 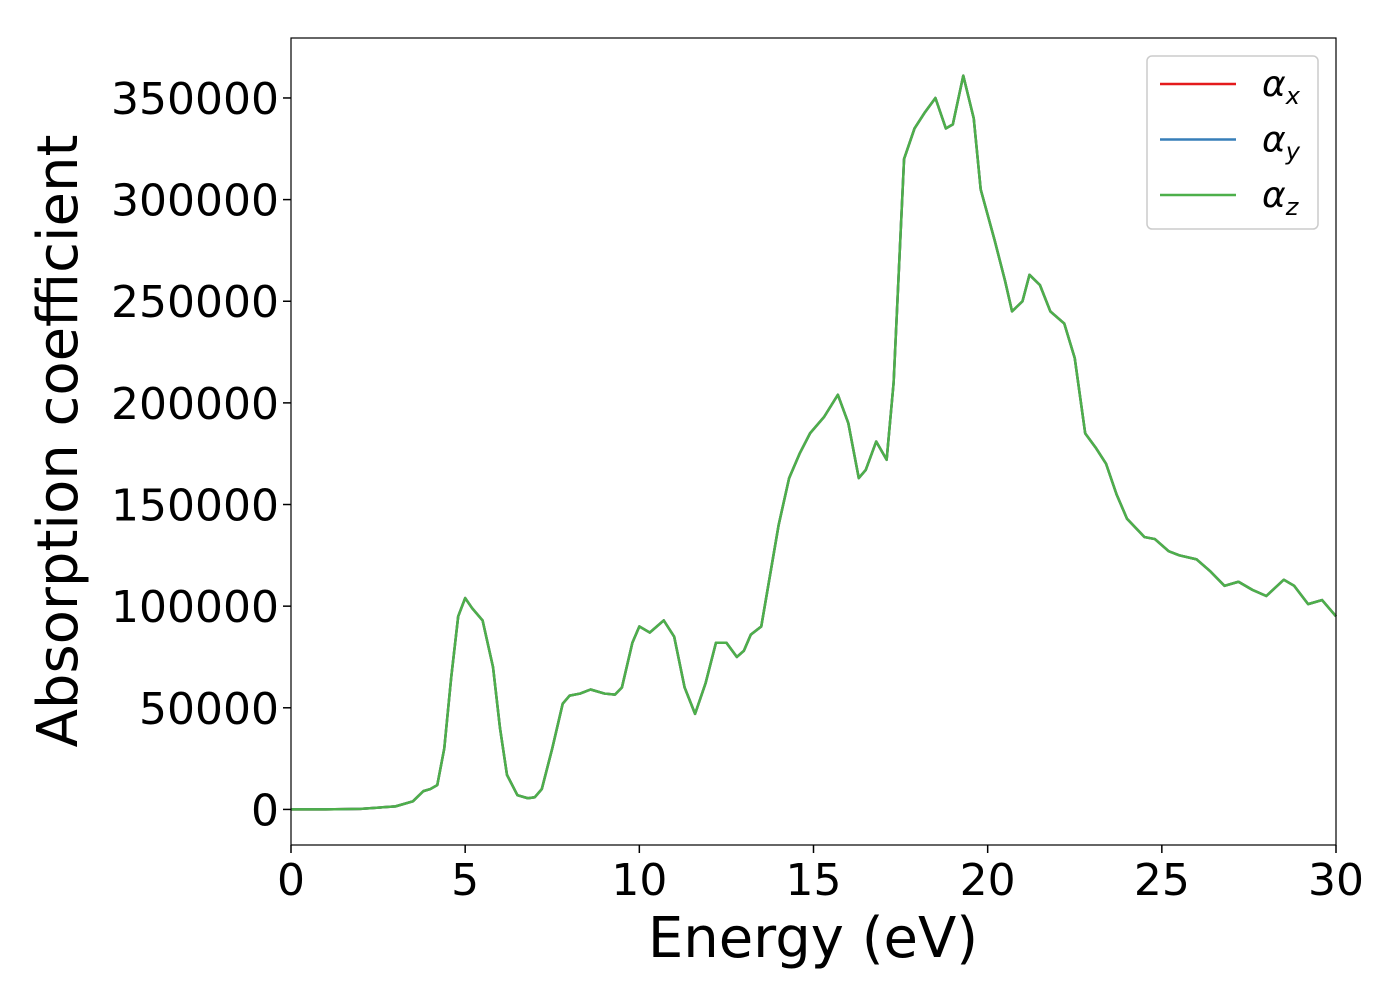 I want to click on x-tick-label: 25, so click(x=1162, y=880).